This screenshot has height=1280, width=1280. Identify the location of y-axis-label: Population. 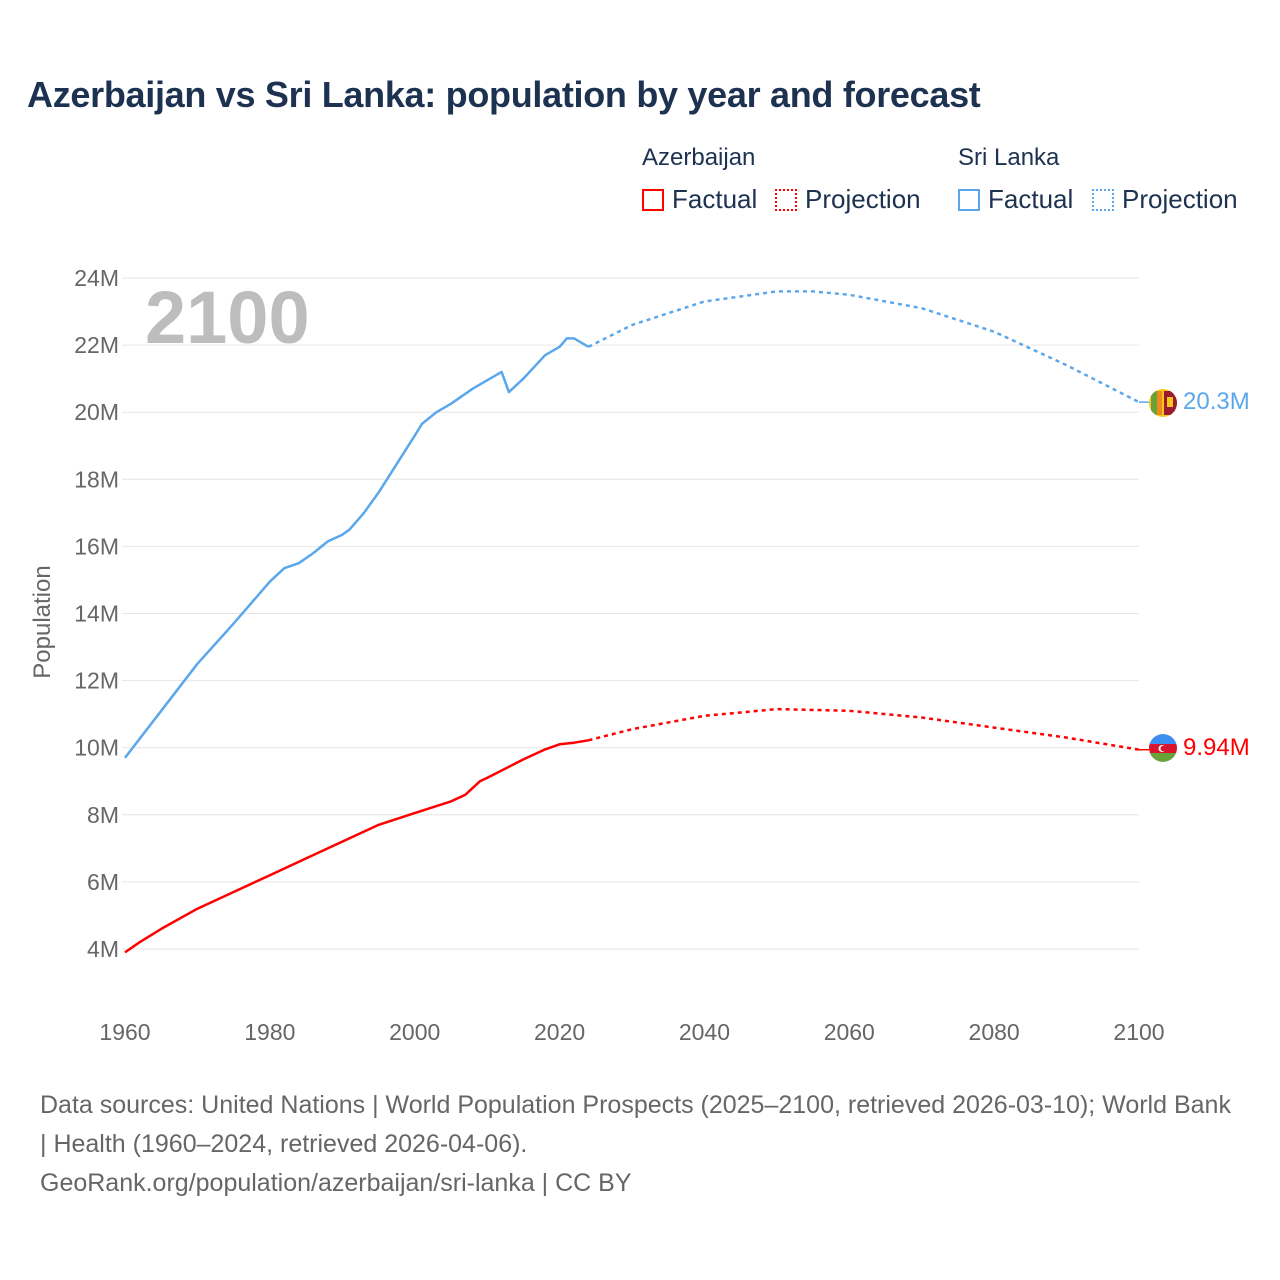
(42, 621).